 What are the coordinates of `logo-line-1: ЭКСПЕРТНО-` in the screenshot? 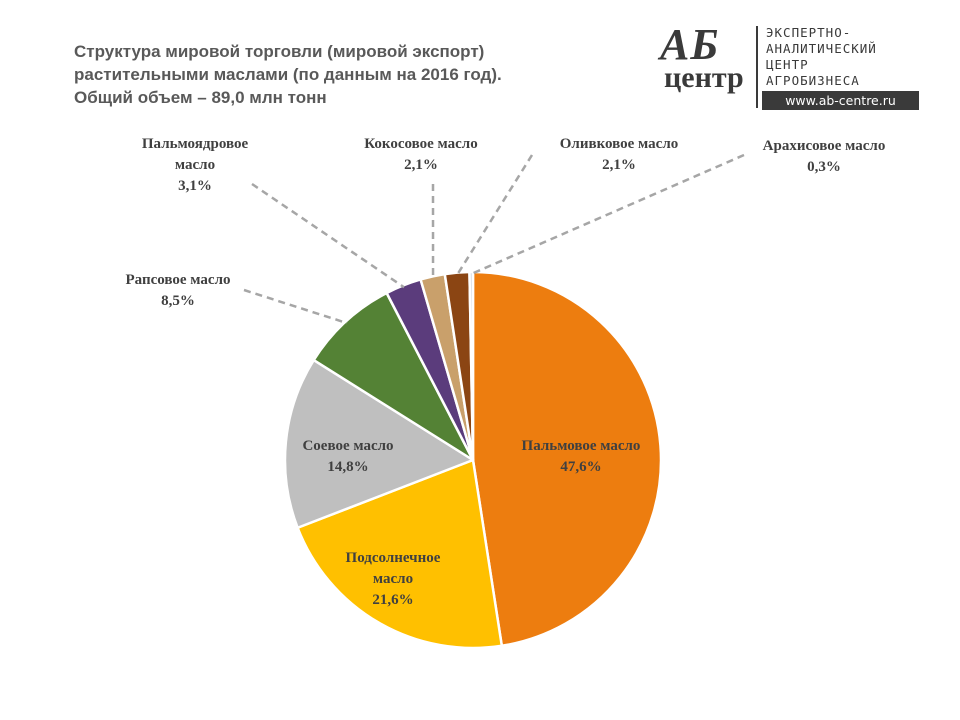 It's located at (809, 32).